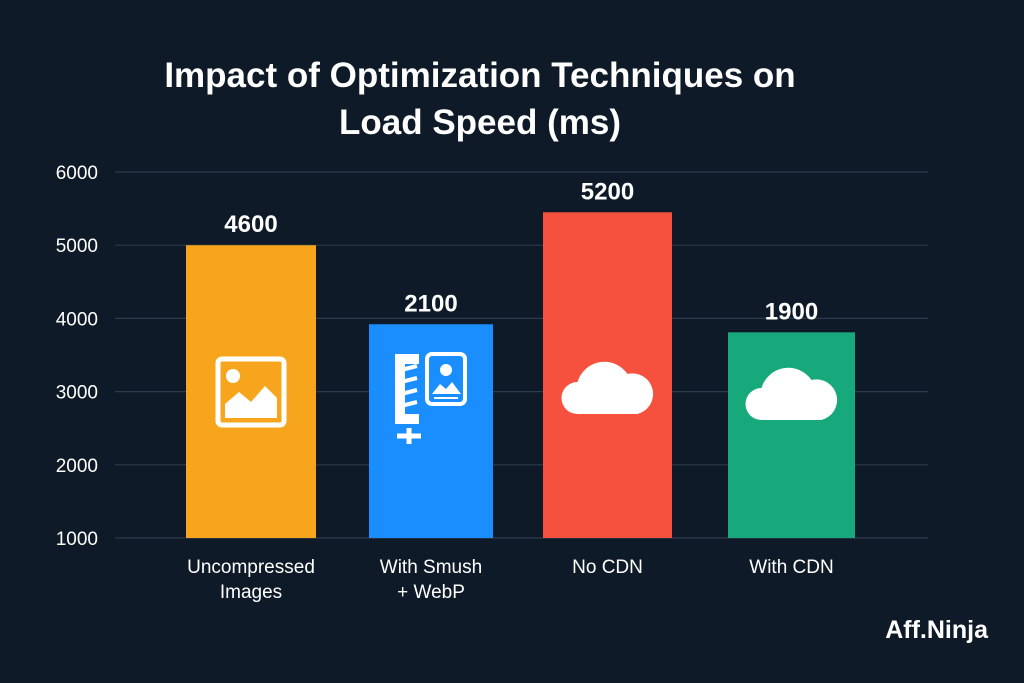 This screenshot has height=683, width=1024. I want to click on title-line-2: Load Speed (ms), so click(480, 122).